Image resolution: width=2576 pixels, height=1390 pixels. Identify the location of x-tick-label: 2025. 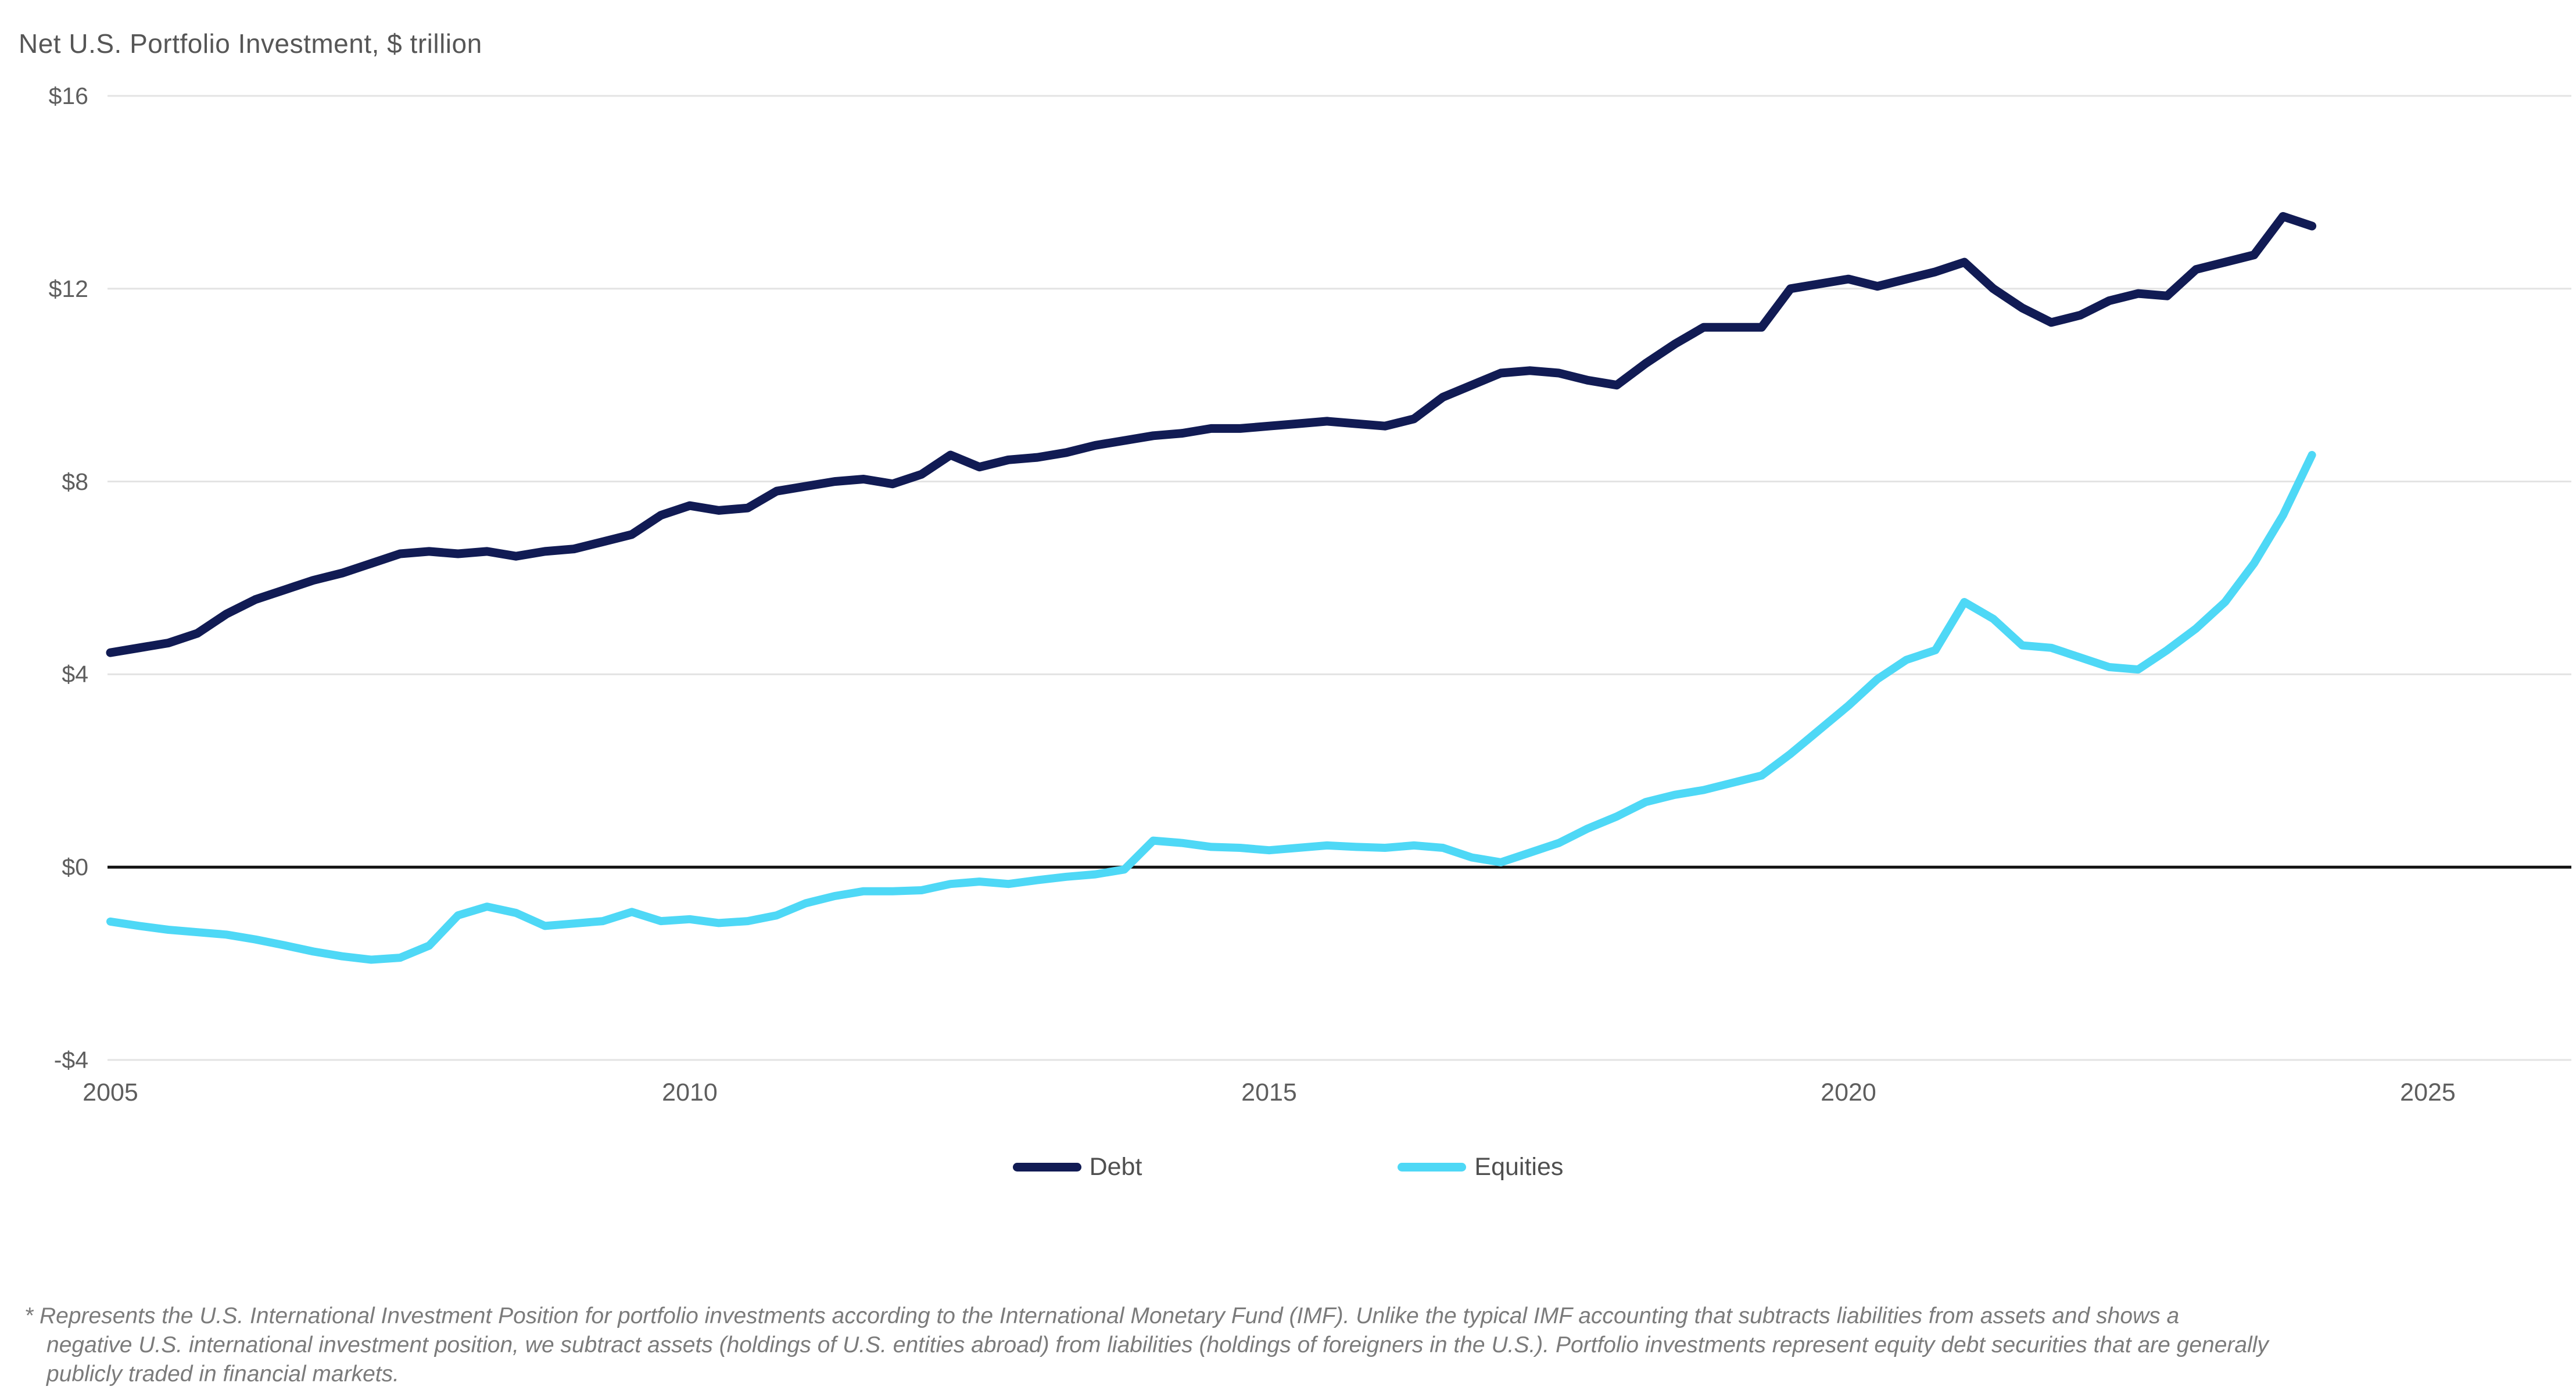
(2428, 1092).